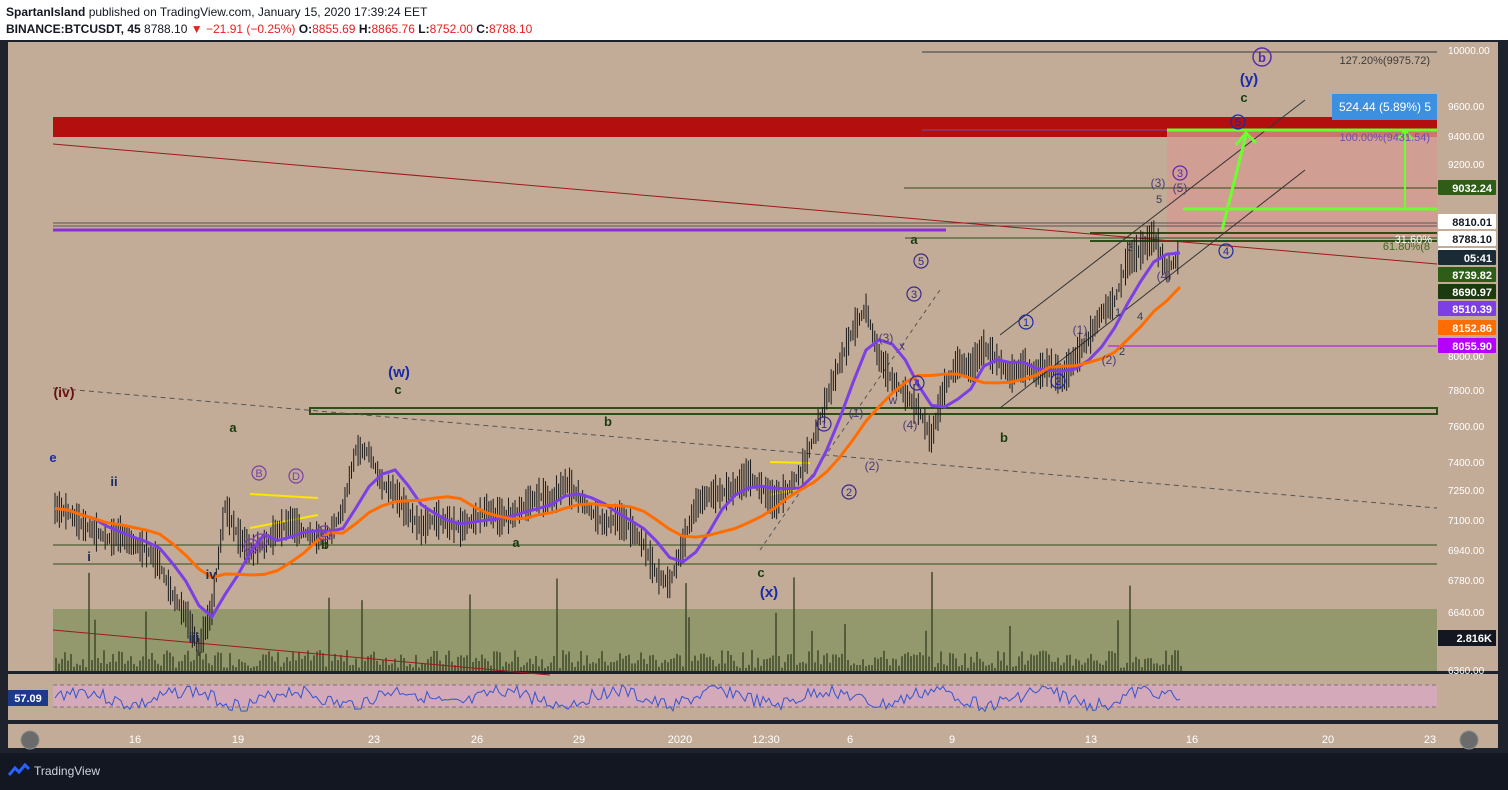 The image size is (1508, 790). I want to click on price-tag-bg, so click(1467, 345).